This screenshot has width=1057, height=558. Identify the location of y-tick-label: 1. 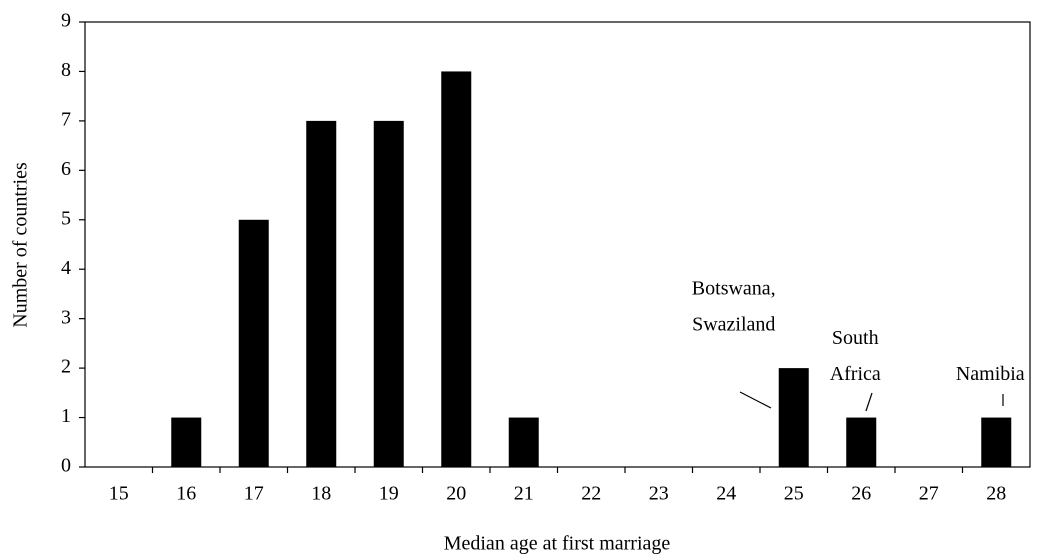
(66, 416).